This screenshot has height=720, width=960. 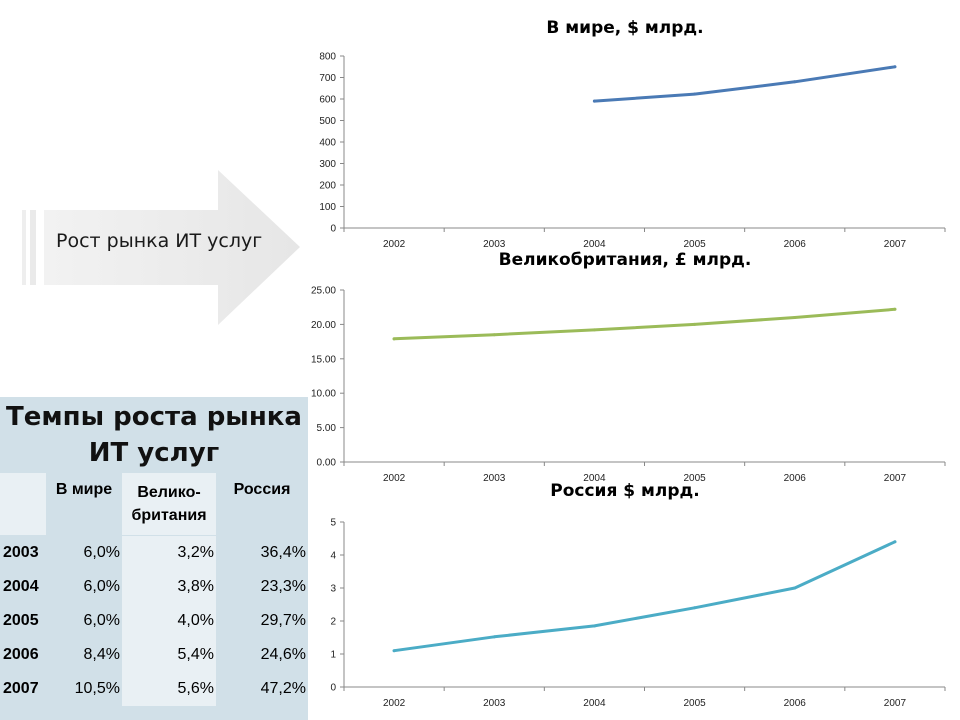 I want to click on table-cell-russia: 23,3%, so click(x=262, y=587).